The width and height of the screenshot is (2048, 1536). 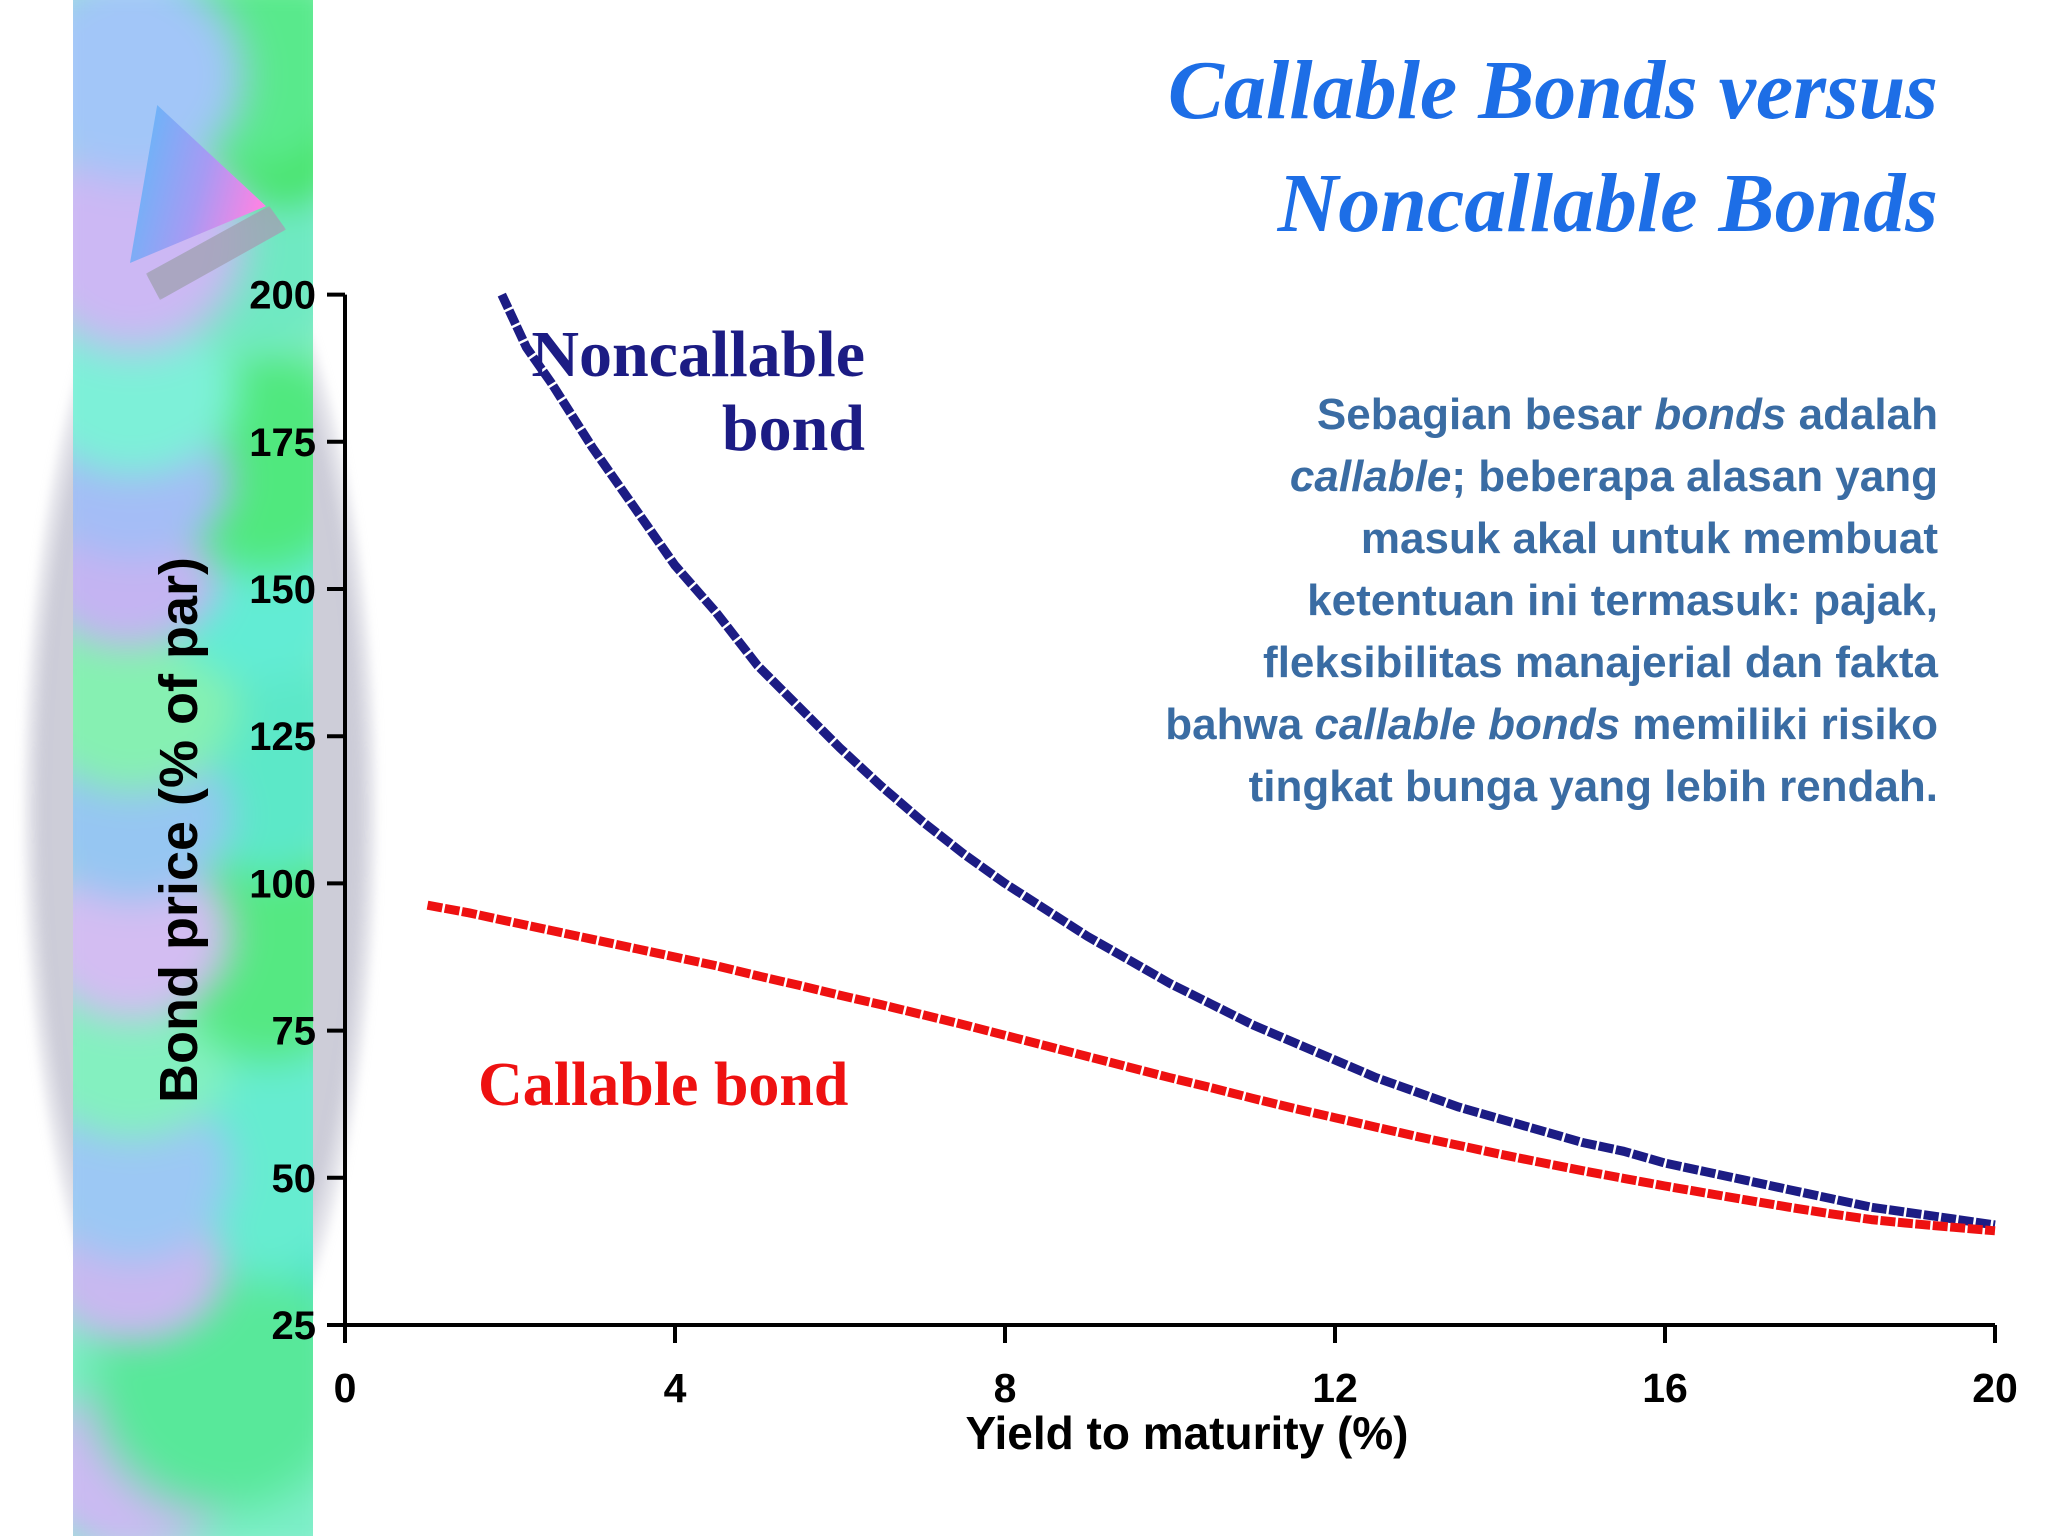 What do you see at coordinates (1187, 1433) in the screenshot?
I see `x-axis-title: Yield to maturity (%)` at bounding box center [1187, 1433].